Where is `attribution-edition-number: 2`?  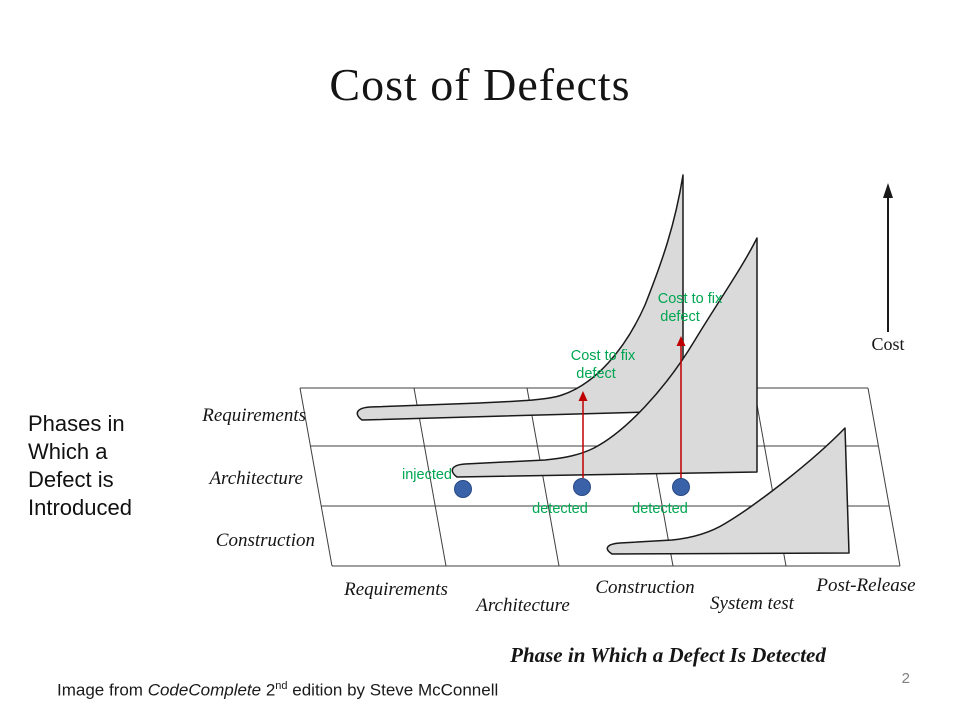 attribution-edition-number: 2 is located at coordinates (268, 690).